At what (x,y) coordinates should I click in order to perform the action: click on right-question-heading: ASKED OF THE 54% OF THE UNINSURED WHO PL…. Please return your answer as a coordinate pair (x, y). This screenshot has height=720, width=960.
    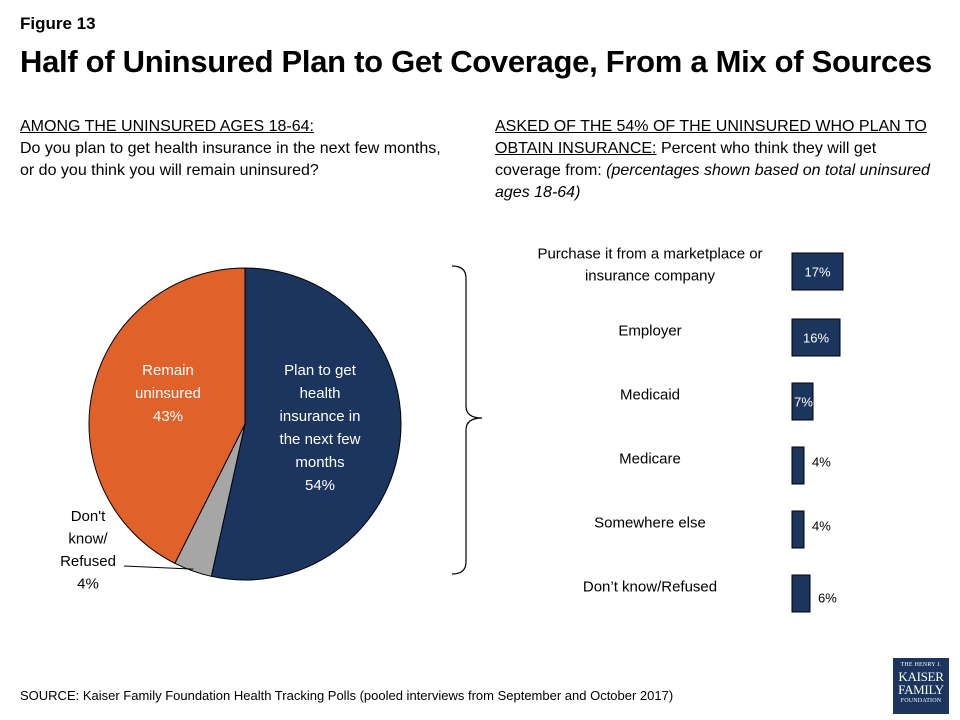
    Looking at the image, I should click on (711, 137).